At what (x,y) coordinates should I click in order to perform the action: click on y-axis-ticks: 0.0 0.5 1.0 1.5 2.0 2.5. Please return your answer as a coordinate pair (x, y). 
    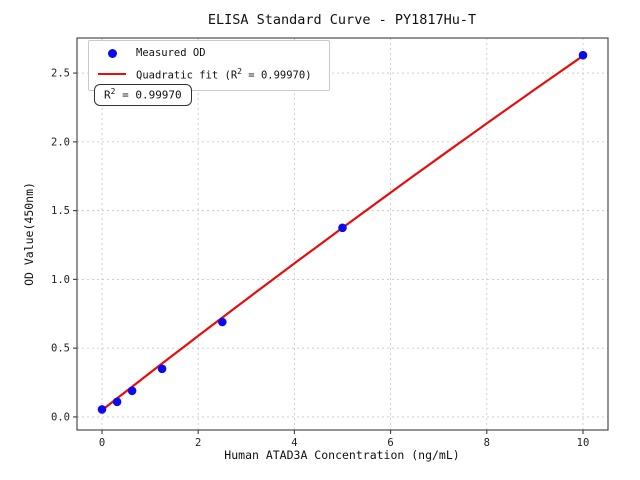
    Looking at the image, I should click on (64, 245).